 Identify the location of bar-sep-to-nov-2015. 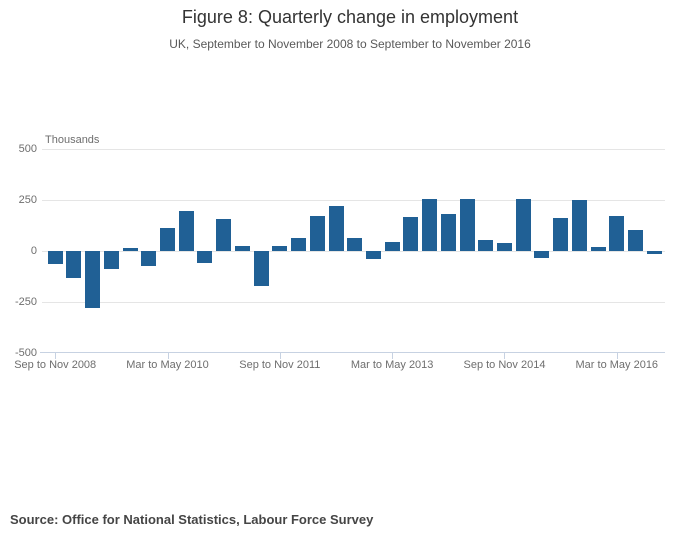
(579, 225).